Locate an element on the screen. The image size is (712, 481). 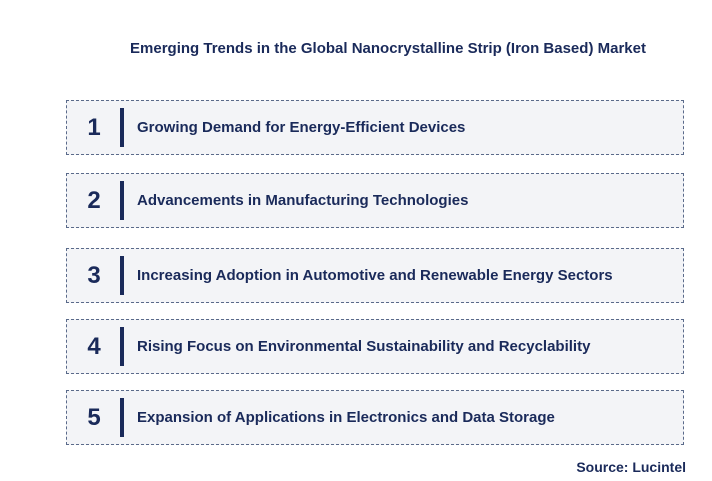
source: Source: Lucintel is located at coordinates (631, 467).